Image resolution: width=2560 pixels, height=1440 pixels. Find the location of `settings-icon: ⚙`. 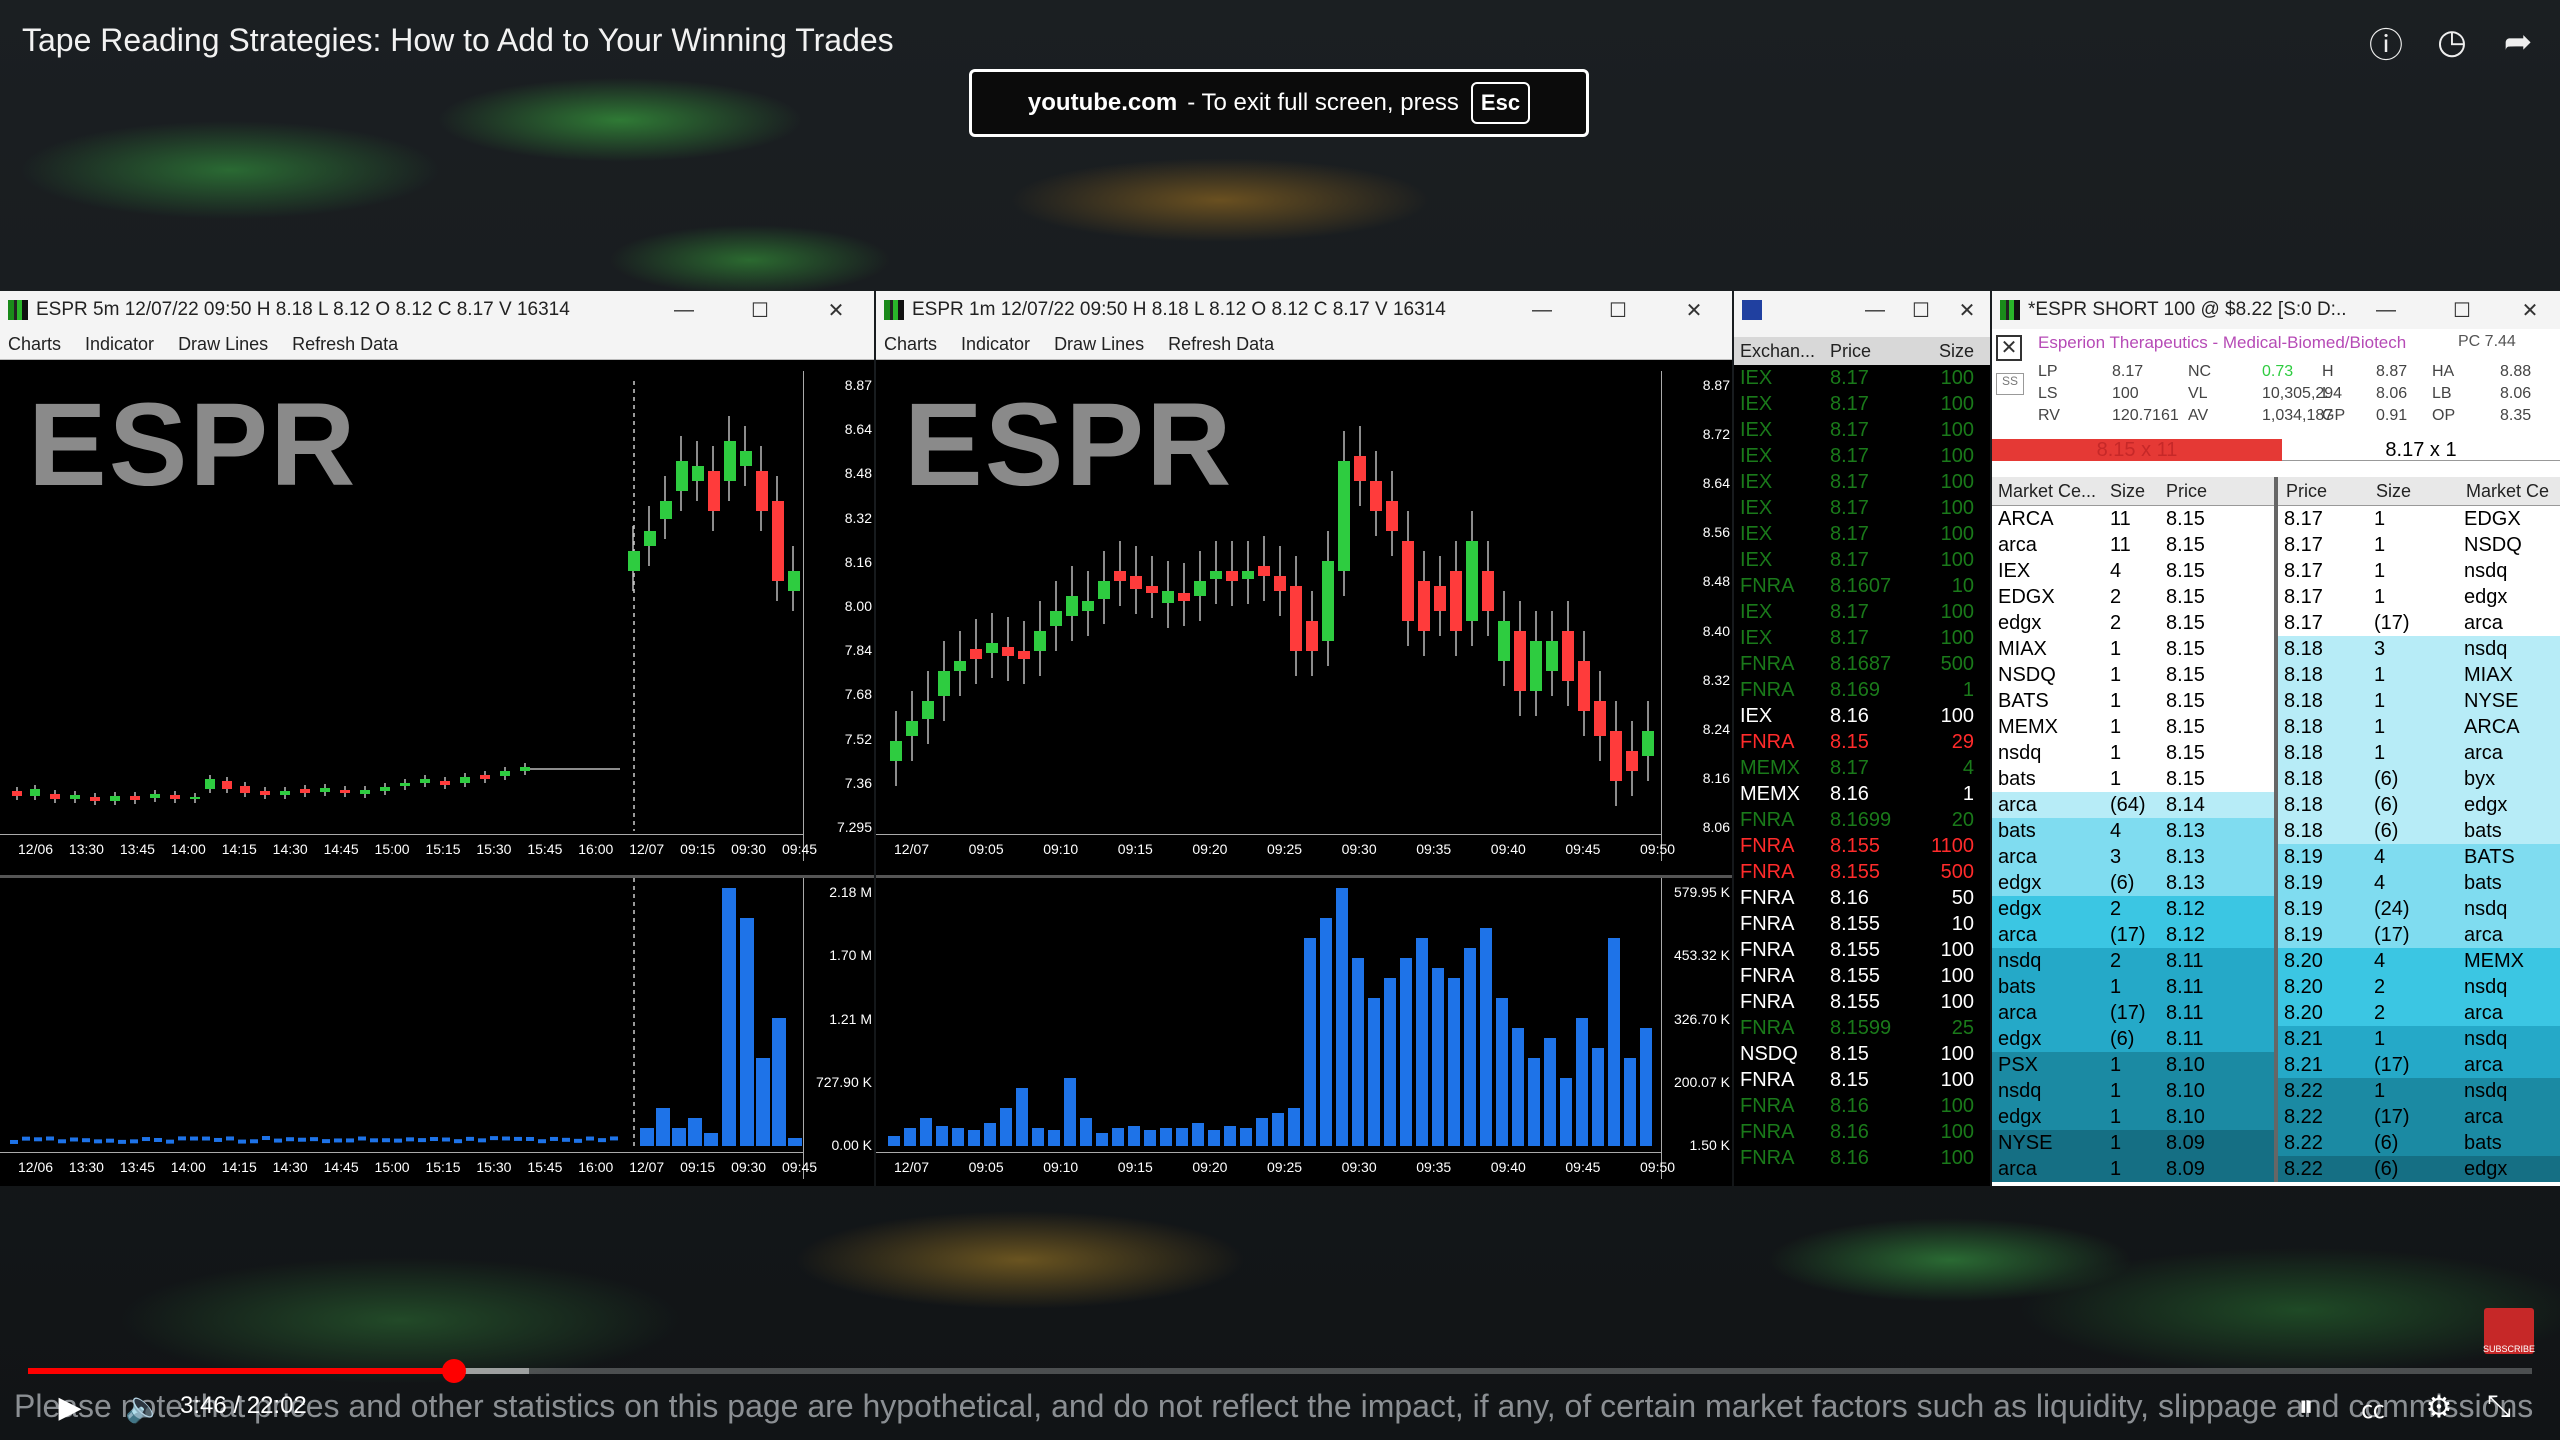

settings-icon: ⚙ is located at coordinates (2439, 1407).